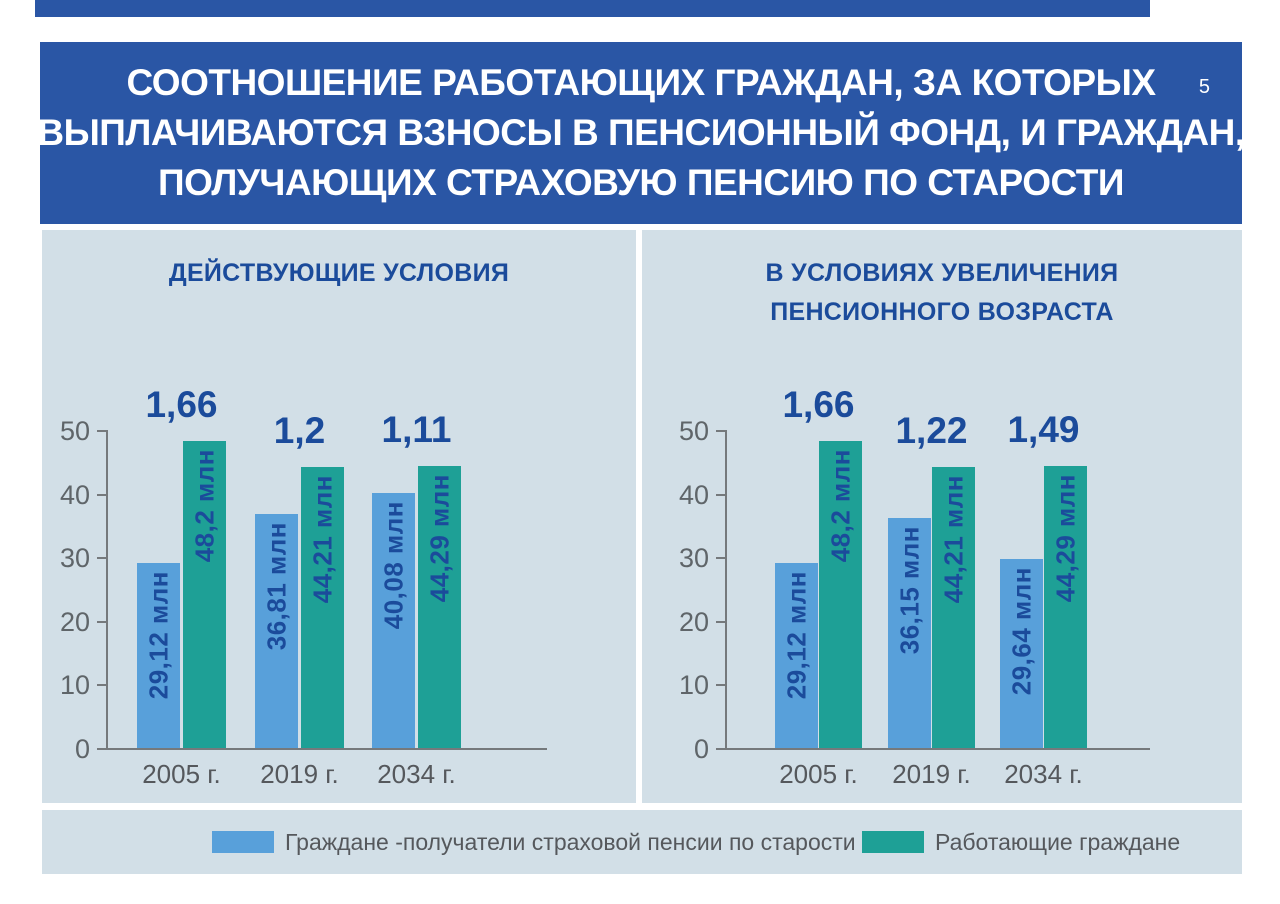 This screenshot has width=1280, height=904. I want to click on bar-pensioners: 29,64 млн, so click(1021, 653).